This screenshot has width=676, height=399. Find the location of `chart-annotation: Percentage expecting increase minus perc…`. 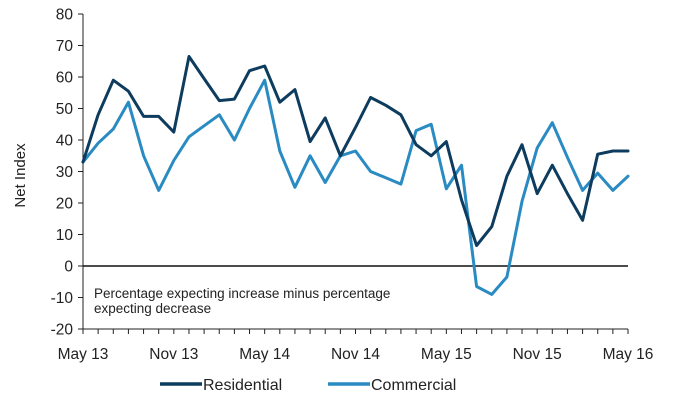

chart-annotation: Percentage expecting increase minus perc… is located at coordinates (242, 301).